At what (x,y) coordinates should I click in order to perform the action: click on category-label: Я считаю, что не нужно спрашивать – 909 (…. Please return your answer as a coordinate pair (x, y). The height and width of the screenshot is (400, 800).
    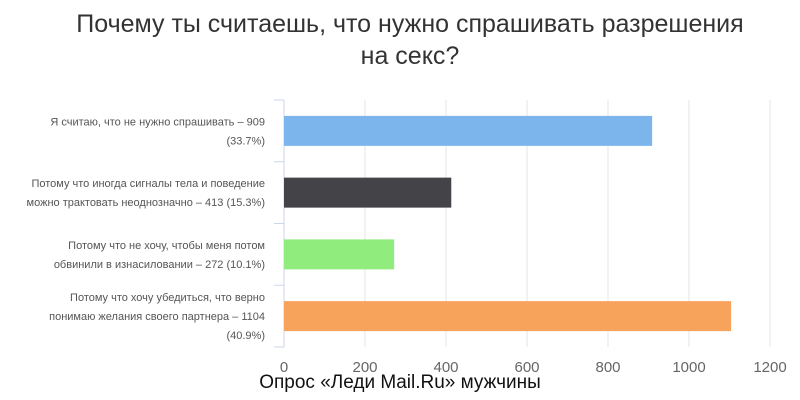
    Looking at the image, I should click on (157, 131).